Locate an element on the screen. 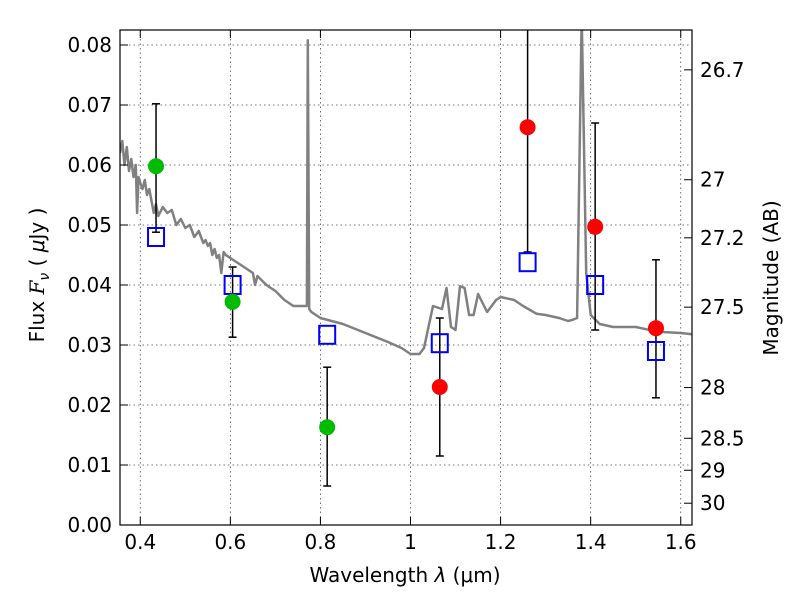  y-tick-label: 0.08 is located at coordinates (89, 45).